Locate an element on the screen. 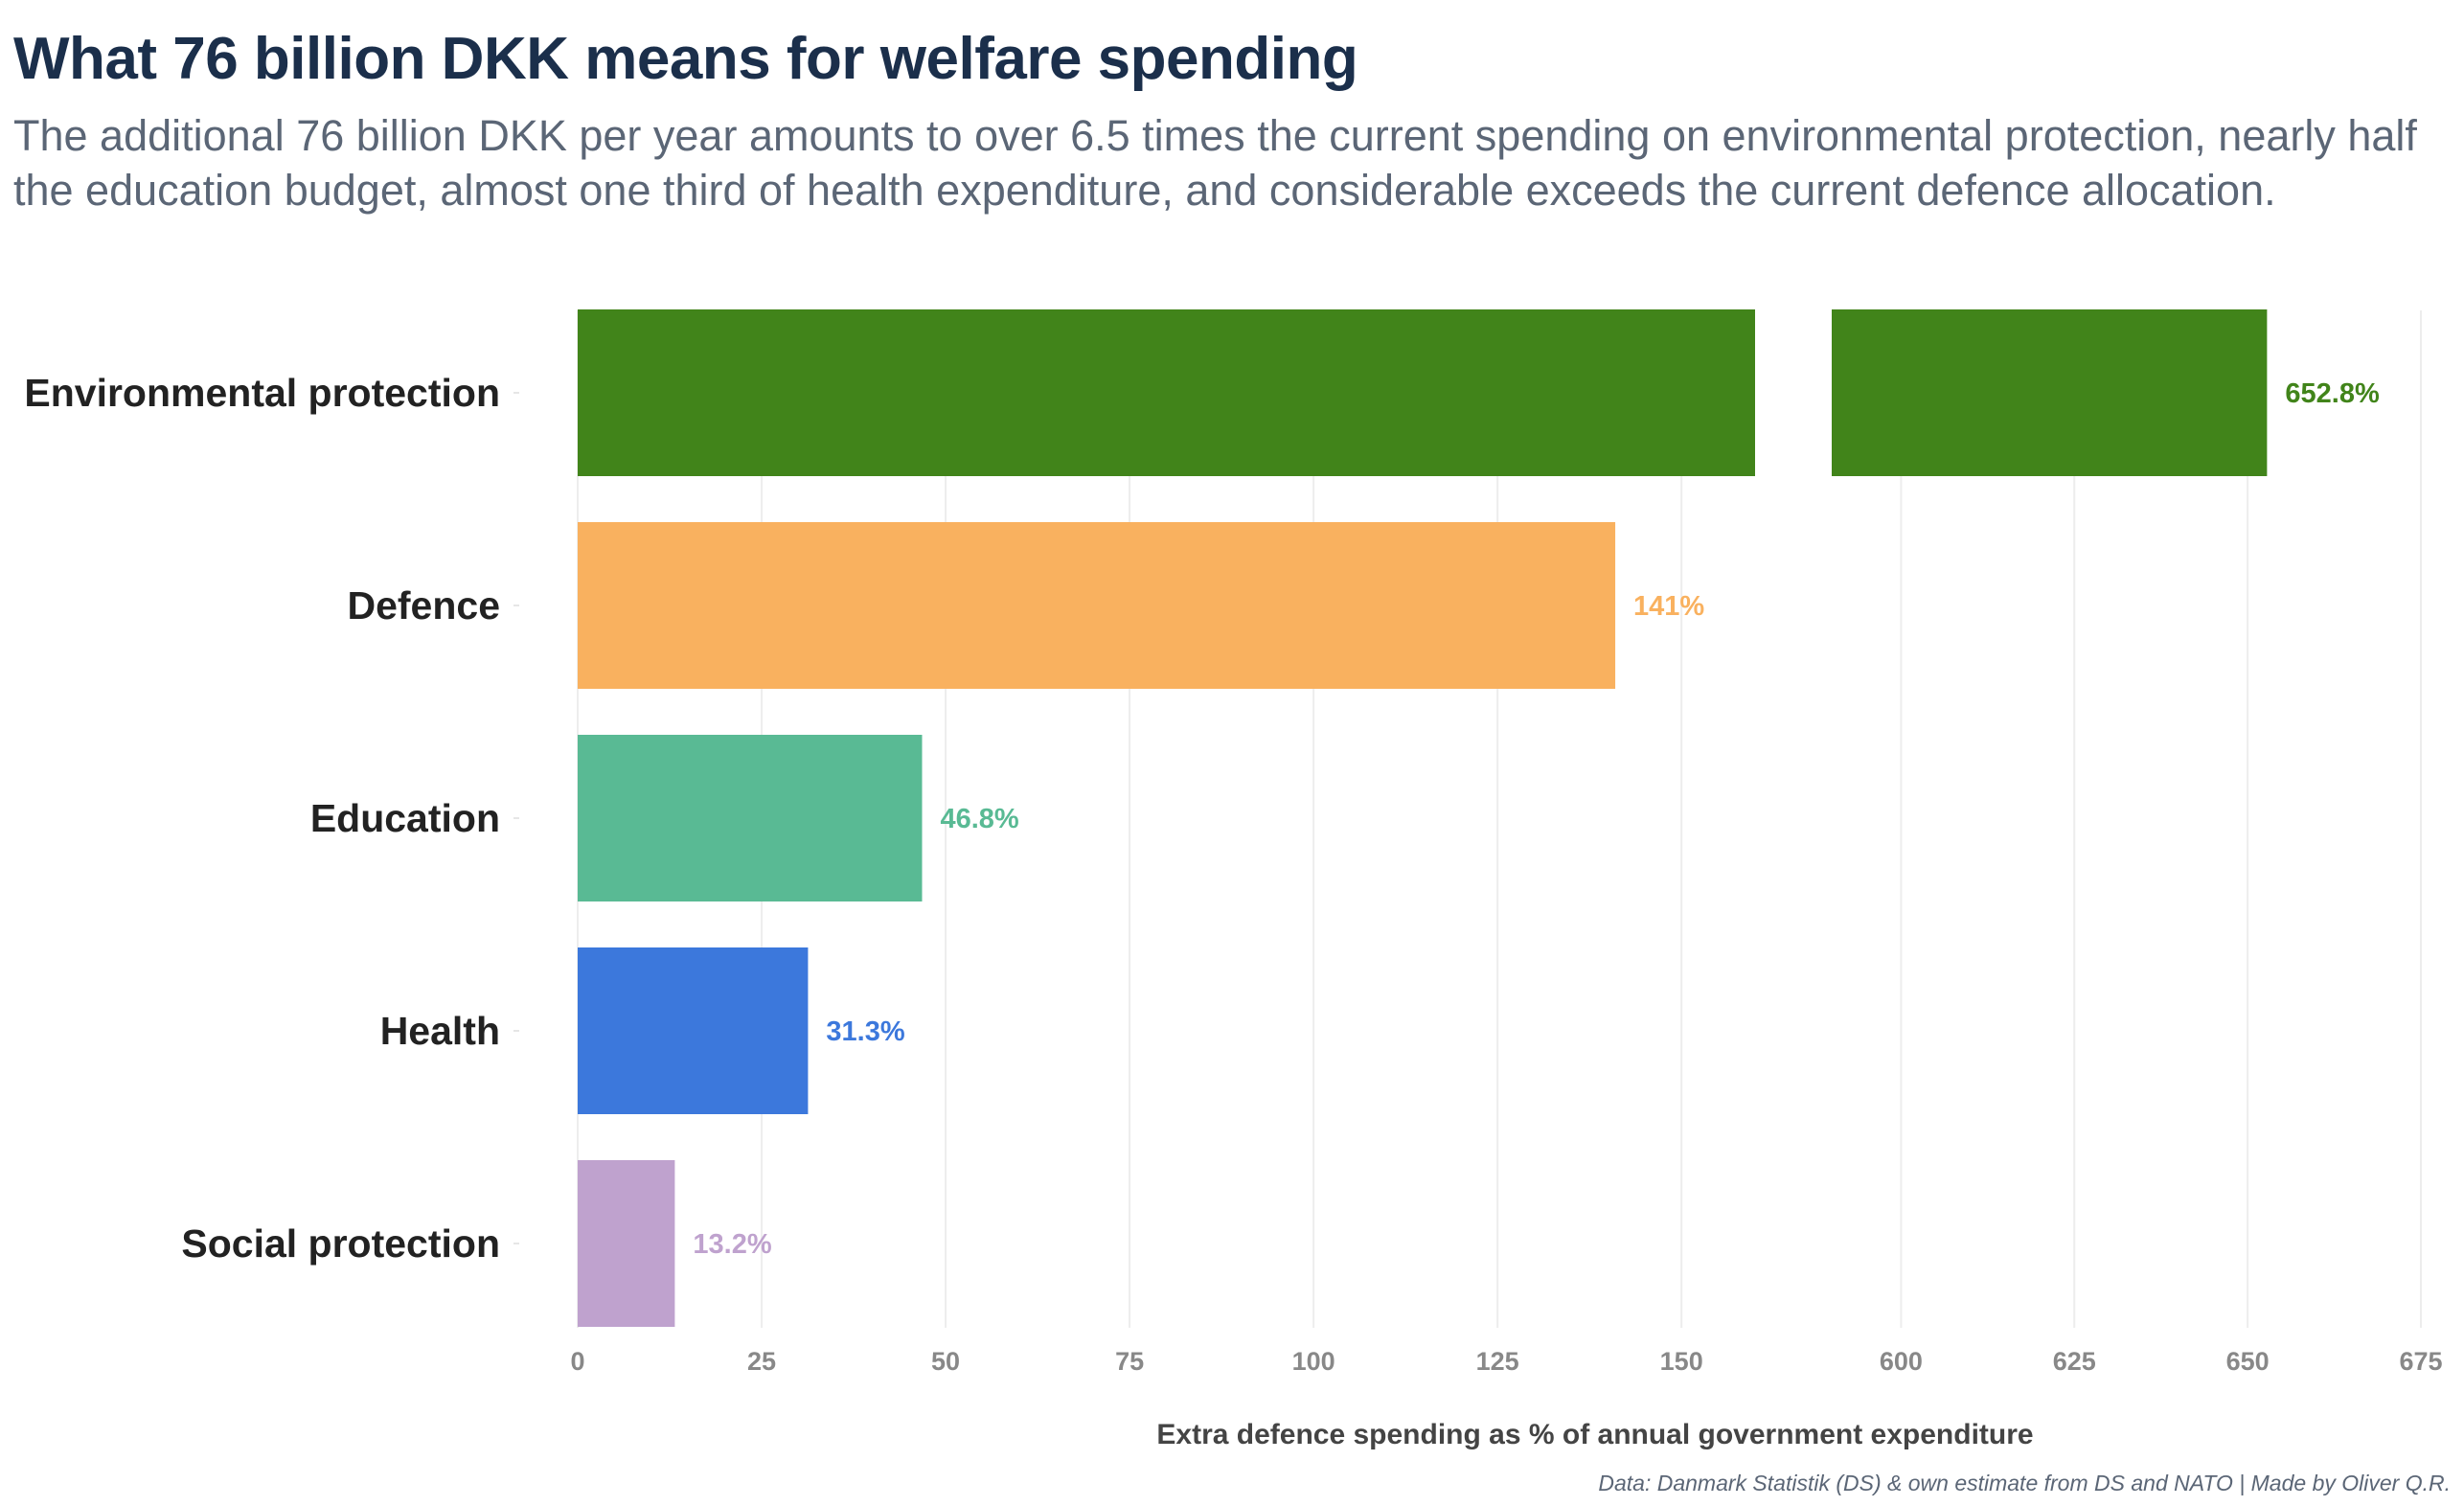 This screenshot has width=2464, height=1506. value-label: 141% is located at coordinates (1668, 606).